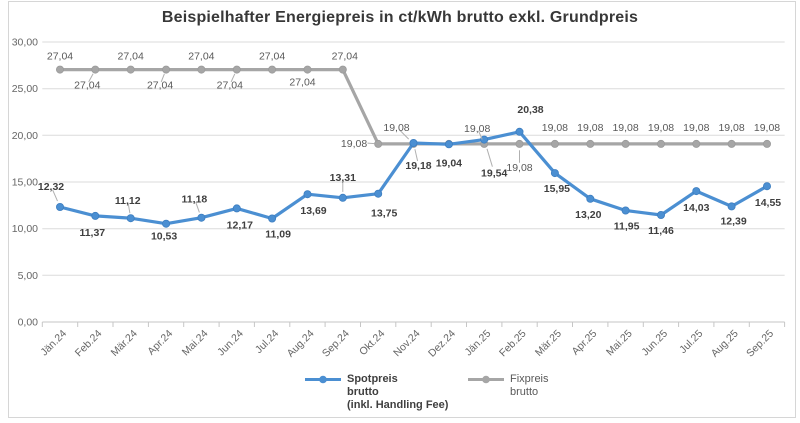 This screenshot has height=423, width=800. I want to click on spotpreis-data-label: 10,53, so click(164, 237).